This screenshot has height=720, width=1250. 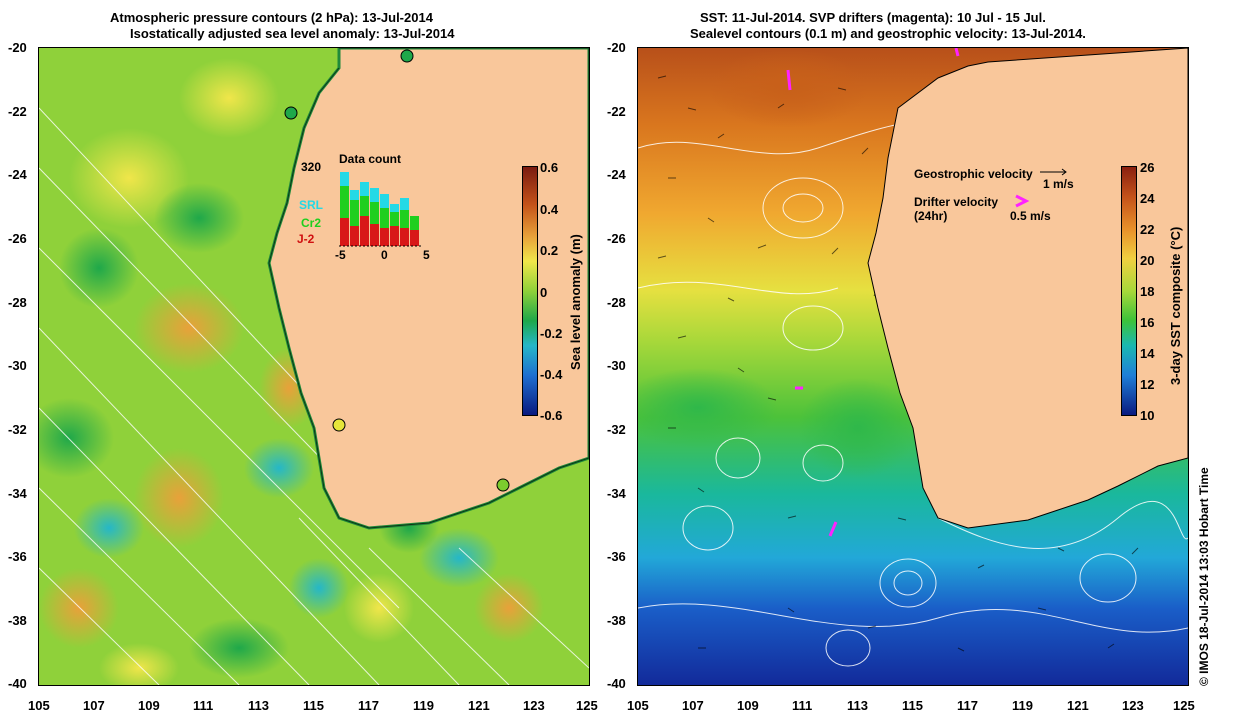 What do you see at coordinates (426, 255) in the screenshot?
I see `inset-xtick: 5` at bounding box center [426, 255].